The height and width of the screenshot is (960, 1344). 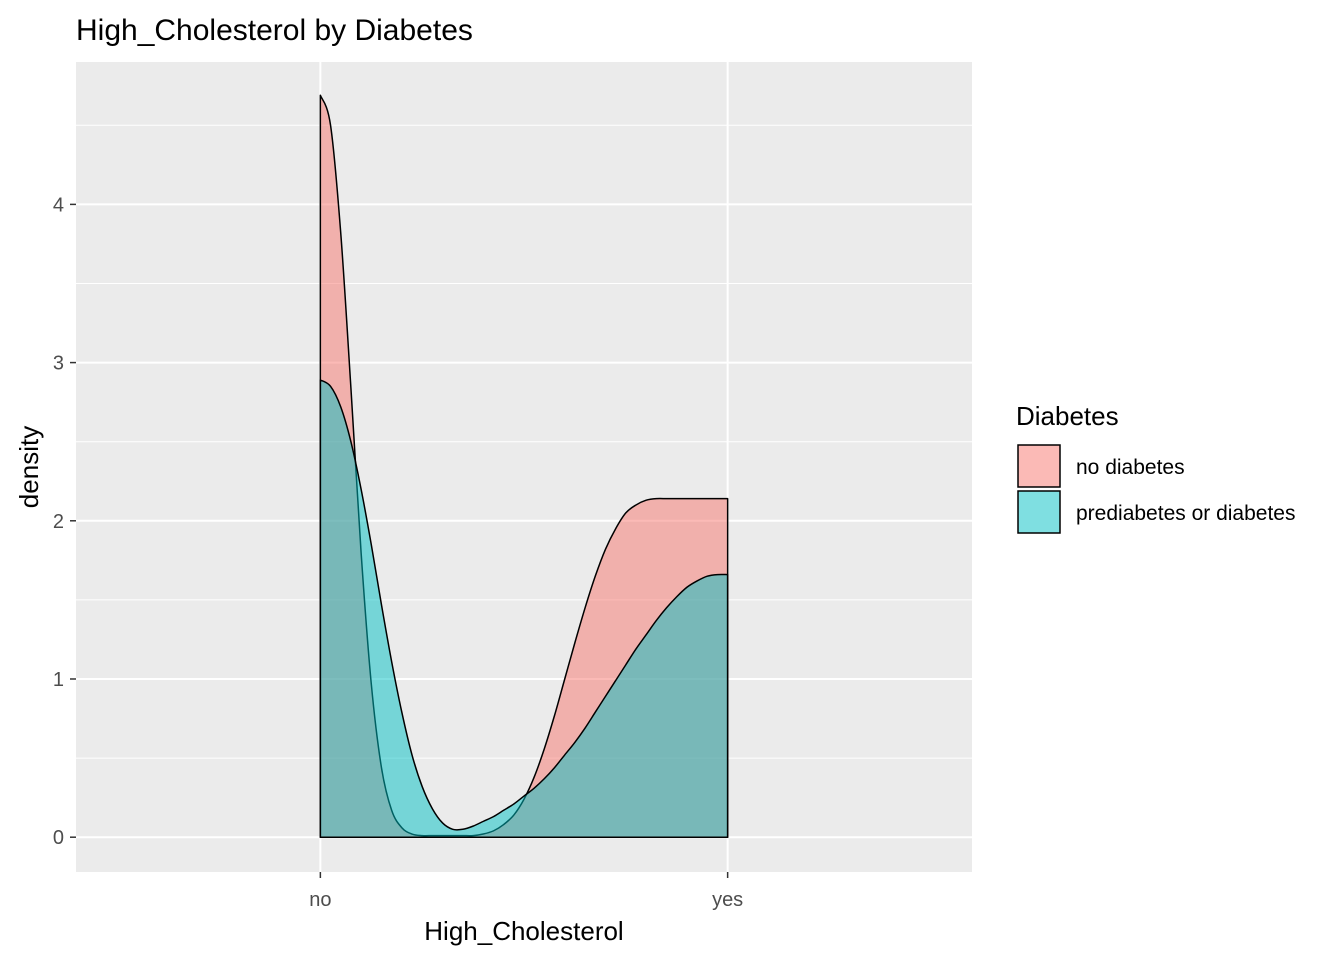 What do you see at coordinates (526, 891) in the screenshot?
I see `x-axis: no yes` at bounding box center [526, 891].